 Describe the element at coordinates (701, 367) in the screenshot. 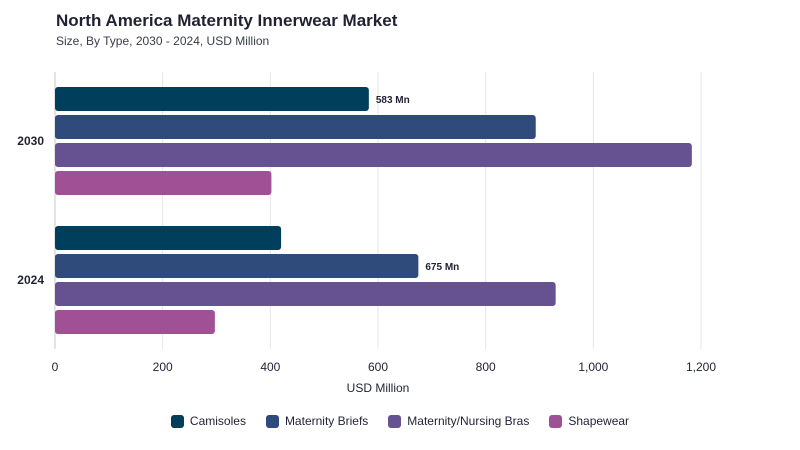

I see `x-tick-label: 1,200` at that location.